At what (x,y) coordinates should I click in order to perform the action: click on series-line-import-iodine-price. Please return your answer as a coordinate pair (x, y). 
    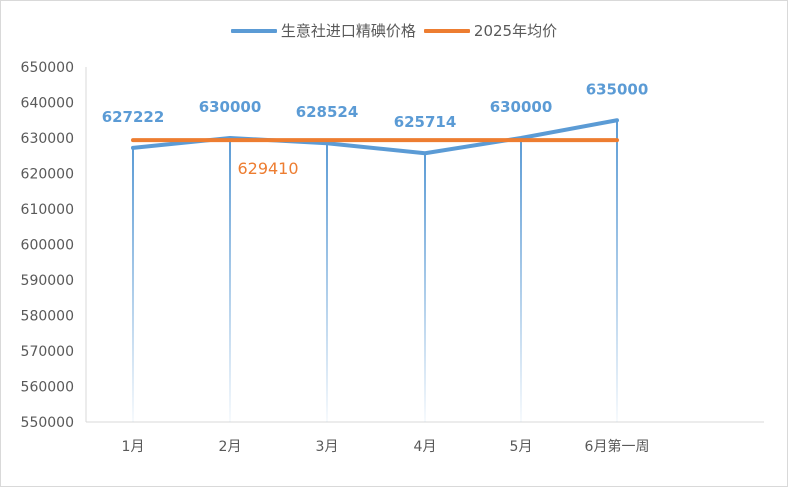
    Looking at the image, I should click on (375, 137).